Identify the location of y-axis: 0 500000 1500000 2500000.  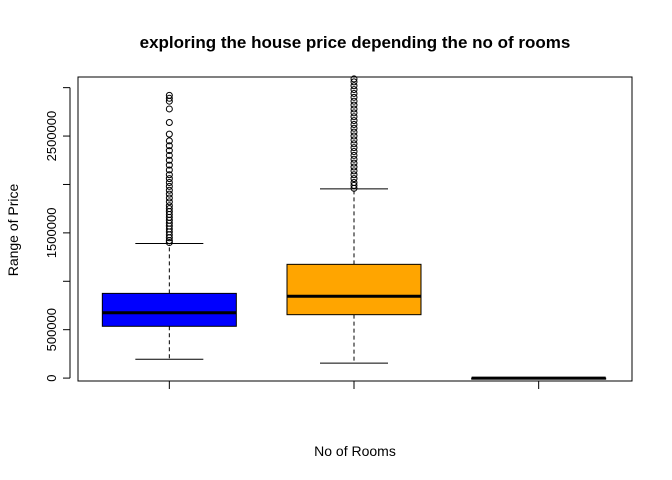
(57, 234).